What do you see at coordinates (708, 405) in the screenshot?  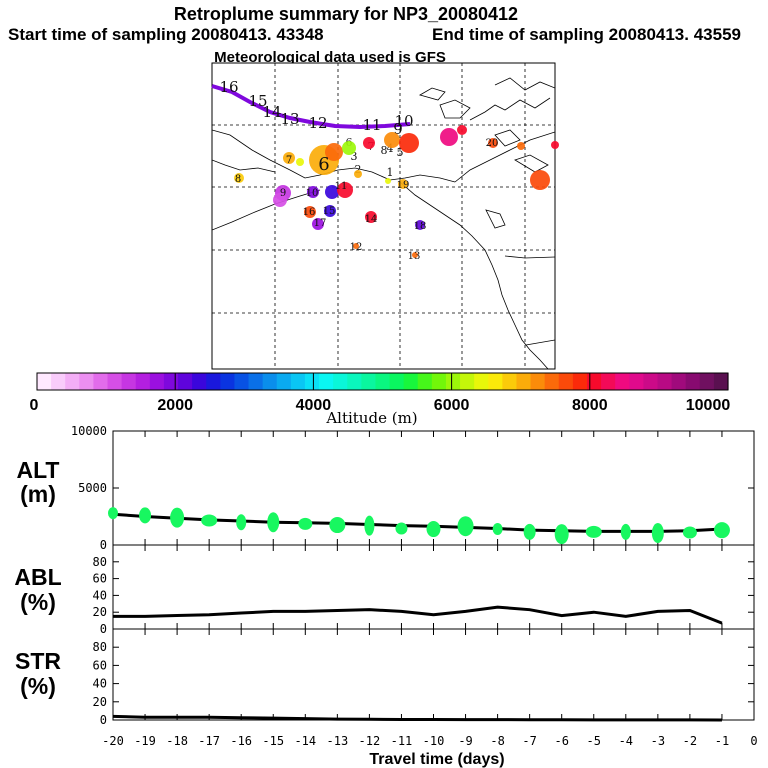 I see `colorbar-tick-label: 10000` at bounding box center [708, 405].